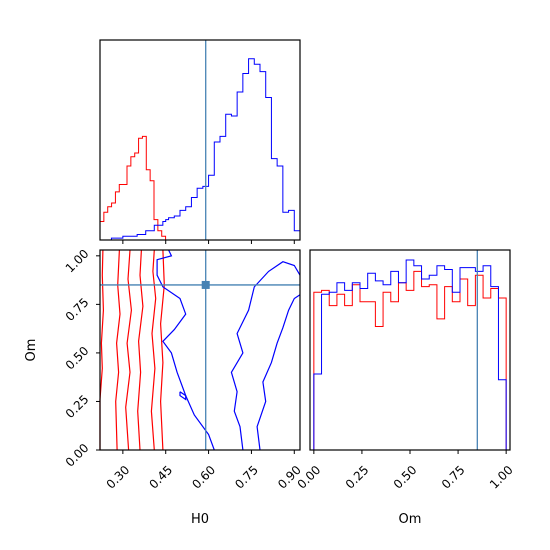  Describe the element at coordinates (118, 477) in the screenshot. I see `contour-x-tick-label-0: 0.30` at that location.